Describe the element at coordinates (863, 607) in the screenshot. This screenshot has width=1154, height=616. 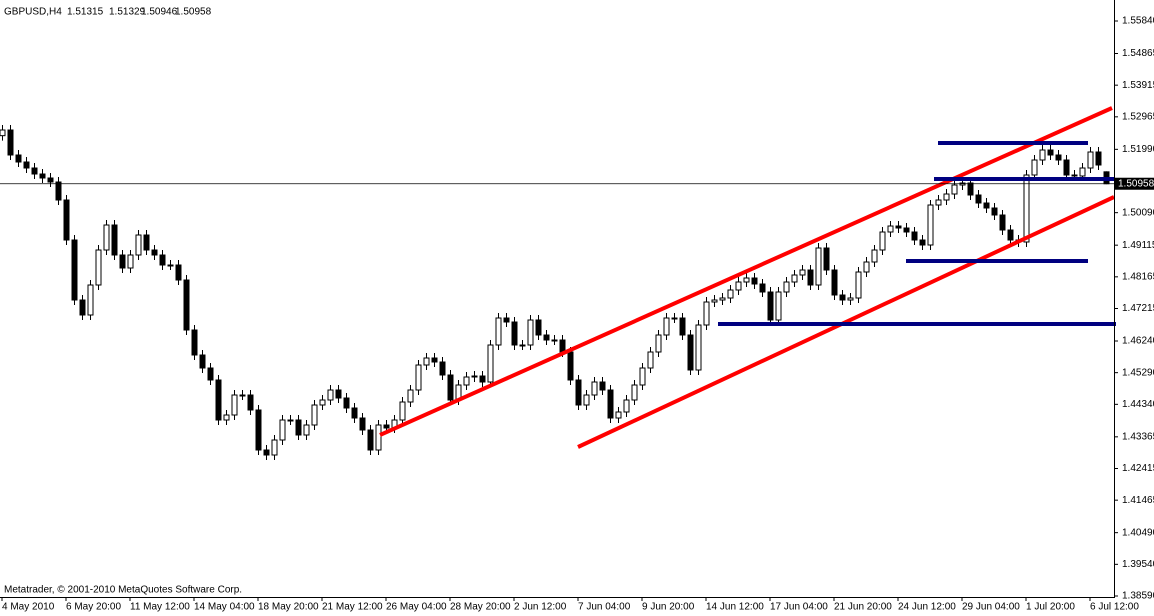
I see `x-tick-label: 21 Jun 20:00` at that location.